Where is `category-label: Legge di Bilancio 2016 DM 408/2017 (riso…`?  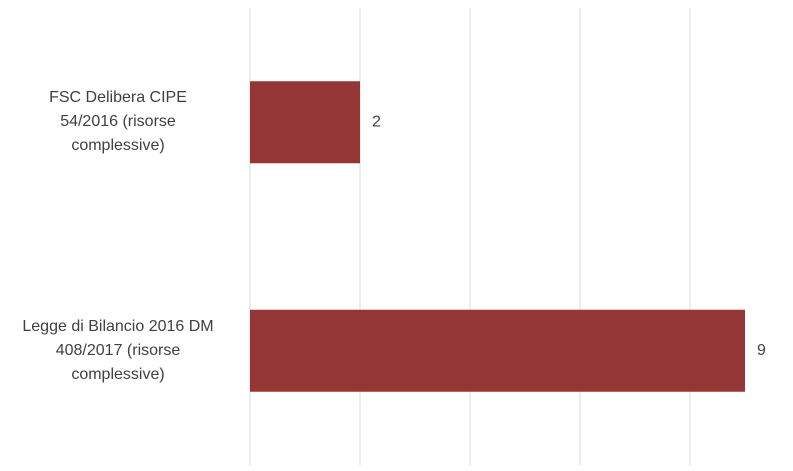 category-label: Legge di Bilancio 2016 DM 408/2017 (riso… is located at coordinates (118, 350).